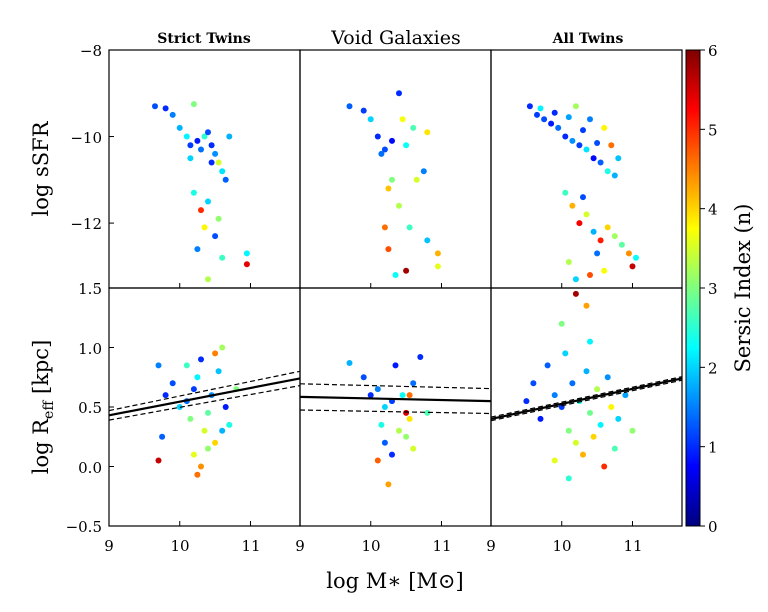  What do you see at coordinates (41, 168) in the screenshot?
I see `y-axis-label-ssfr: log sSFR` at bounding box center [41, 168].